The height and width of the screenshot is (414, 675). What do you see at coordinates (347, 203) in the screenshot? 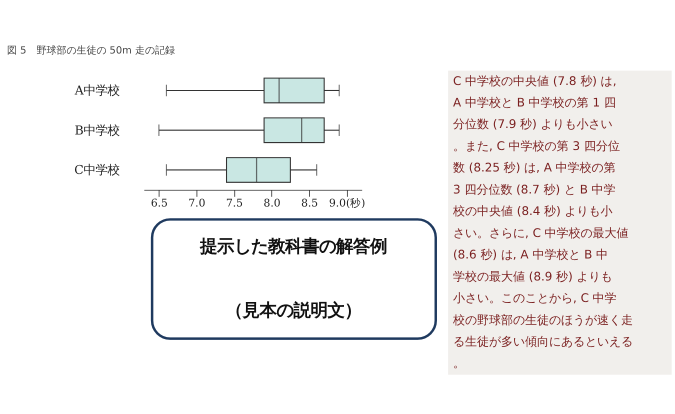
I see `x-tick-label: 9.0(秒)` at bounding box center [347, 203].